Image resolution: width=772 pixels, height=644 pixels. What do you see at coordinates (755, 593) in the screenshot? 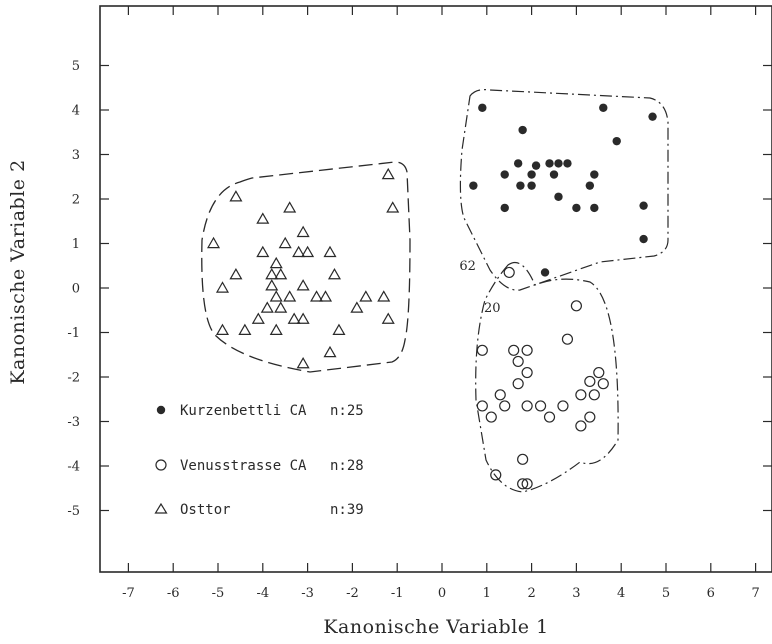
I see `x-tick-label: 7` at bounding box center [755, 593].